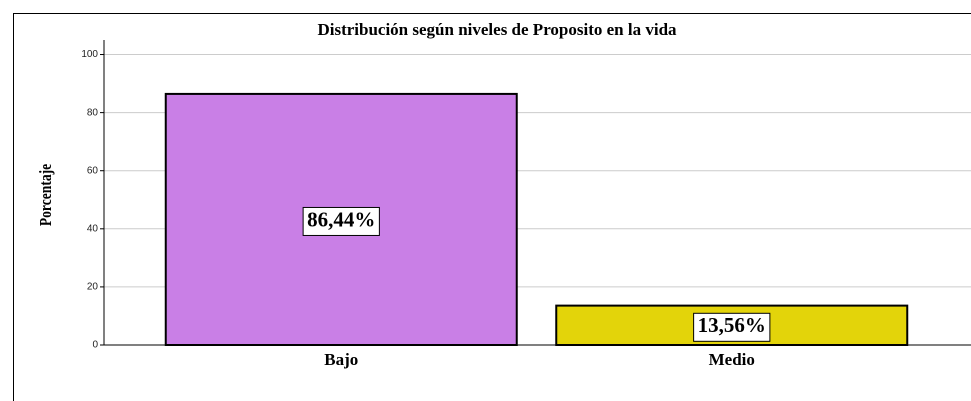  I want to click on y-tick-label: 80, so click(93, 112).